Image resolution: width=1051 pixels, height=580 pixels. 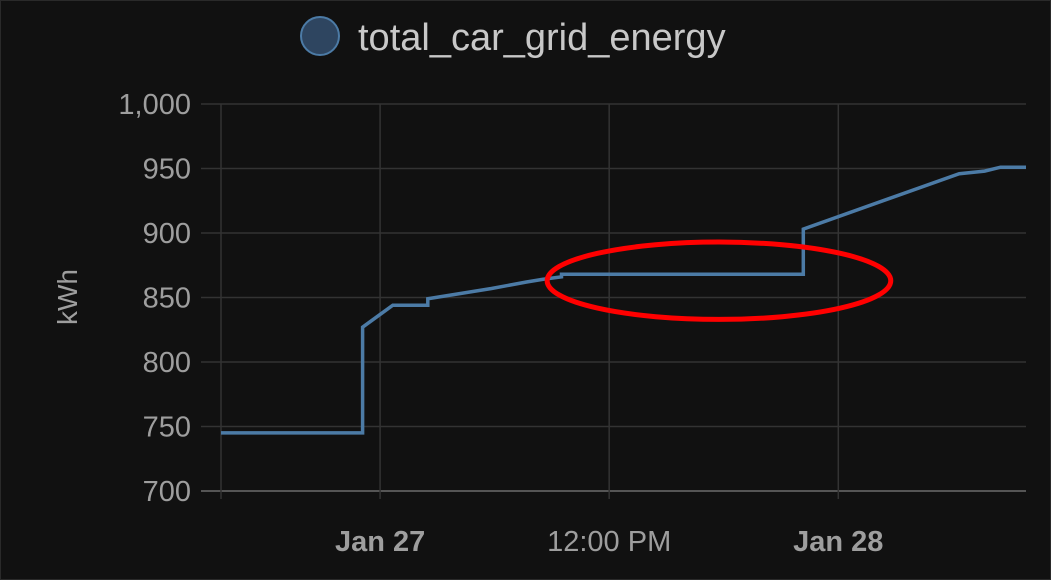 I want to click on highlight-ellipse, so click(x=719, y=280).